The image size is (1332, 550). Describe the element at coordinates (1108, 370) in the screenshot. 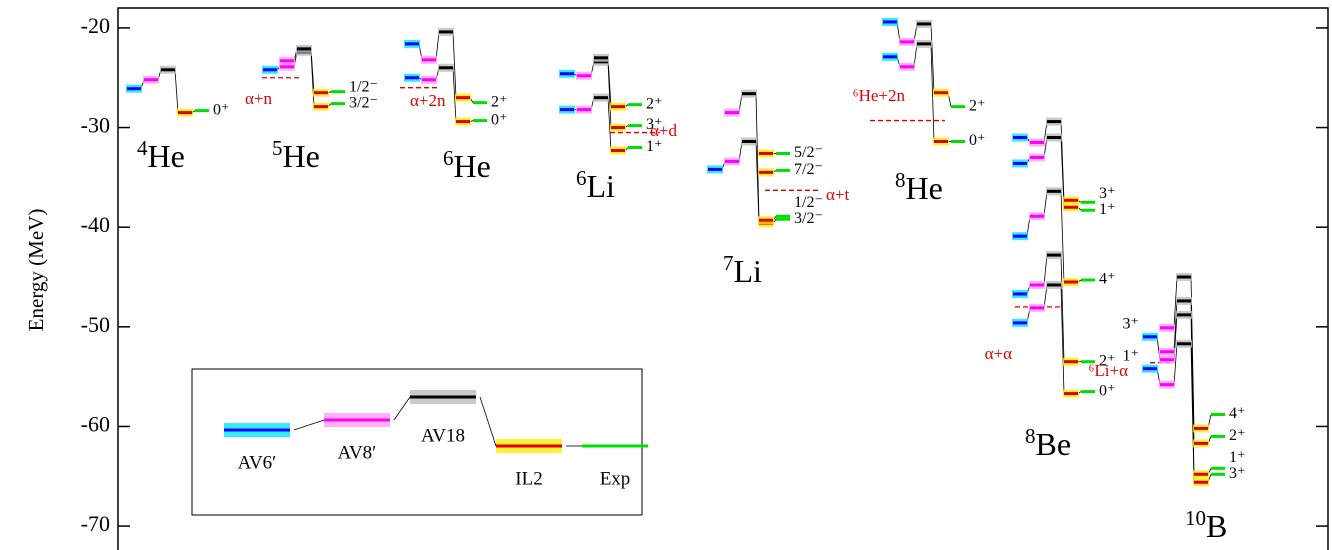

I see `threshold-label: ⁶Li+α` at that location.